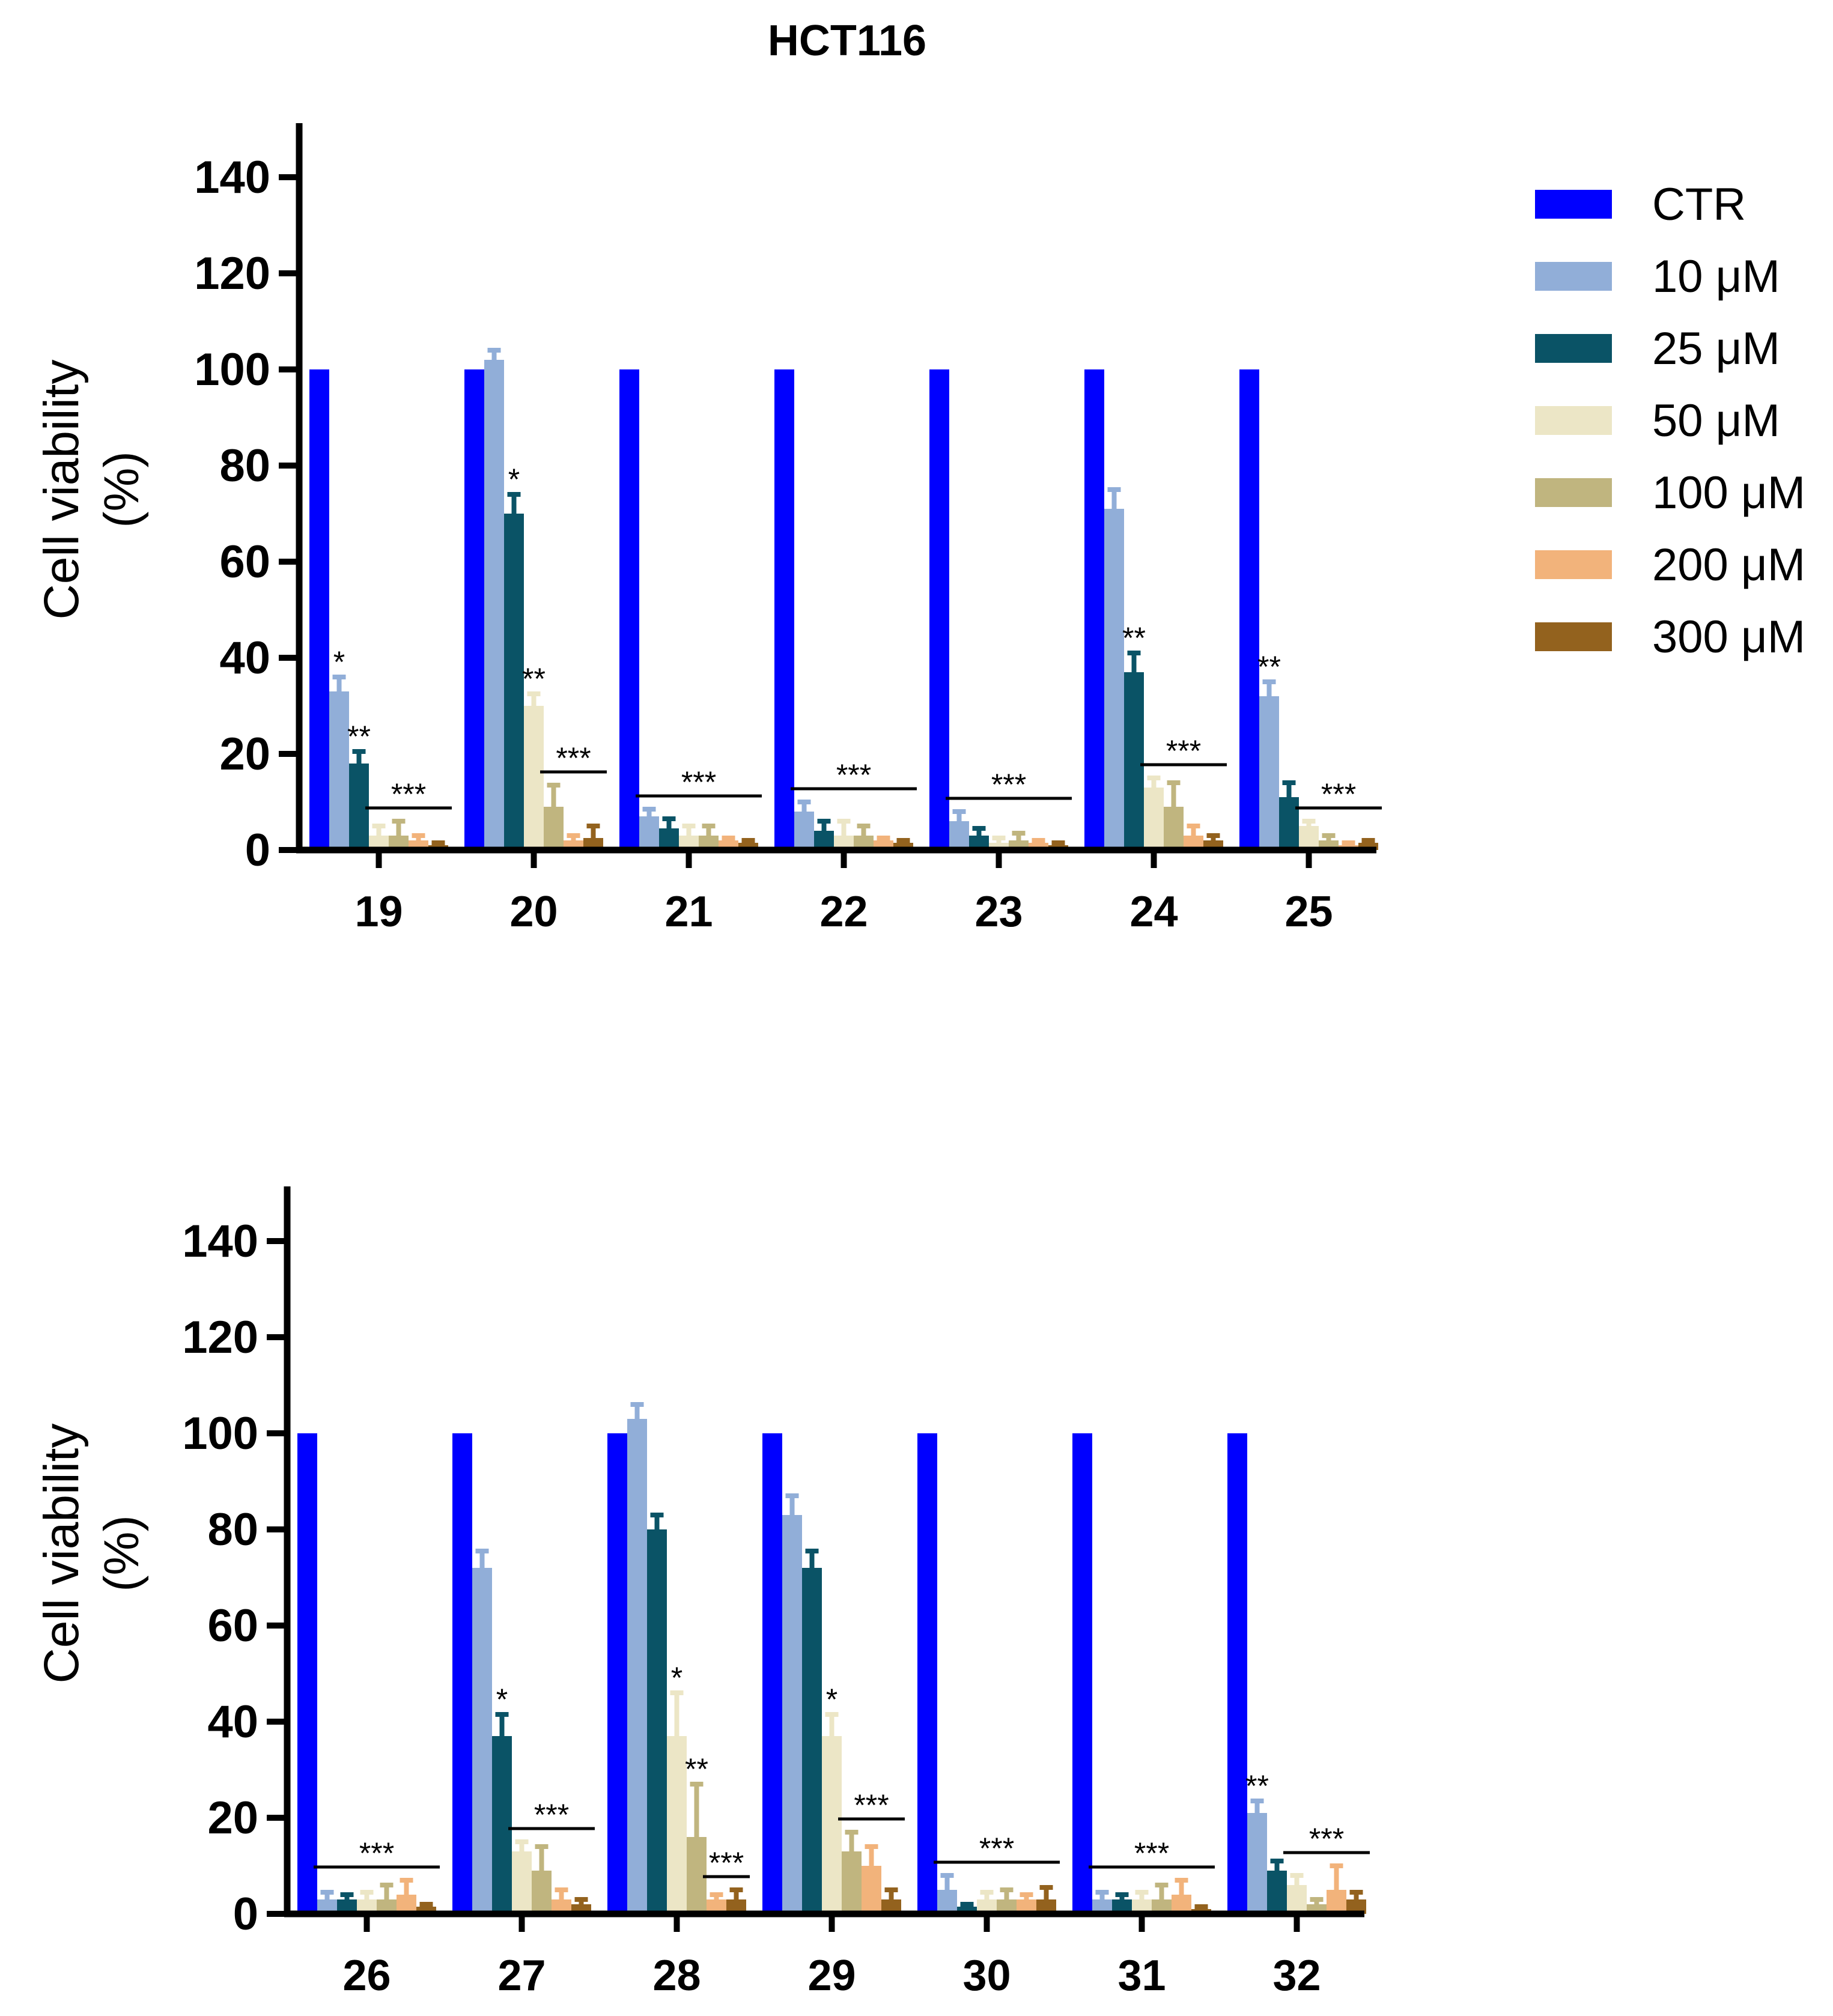  I want to click on y-axis-label-line: Cell viability, so click(61, 1554).